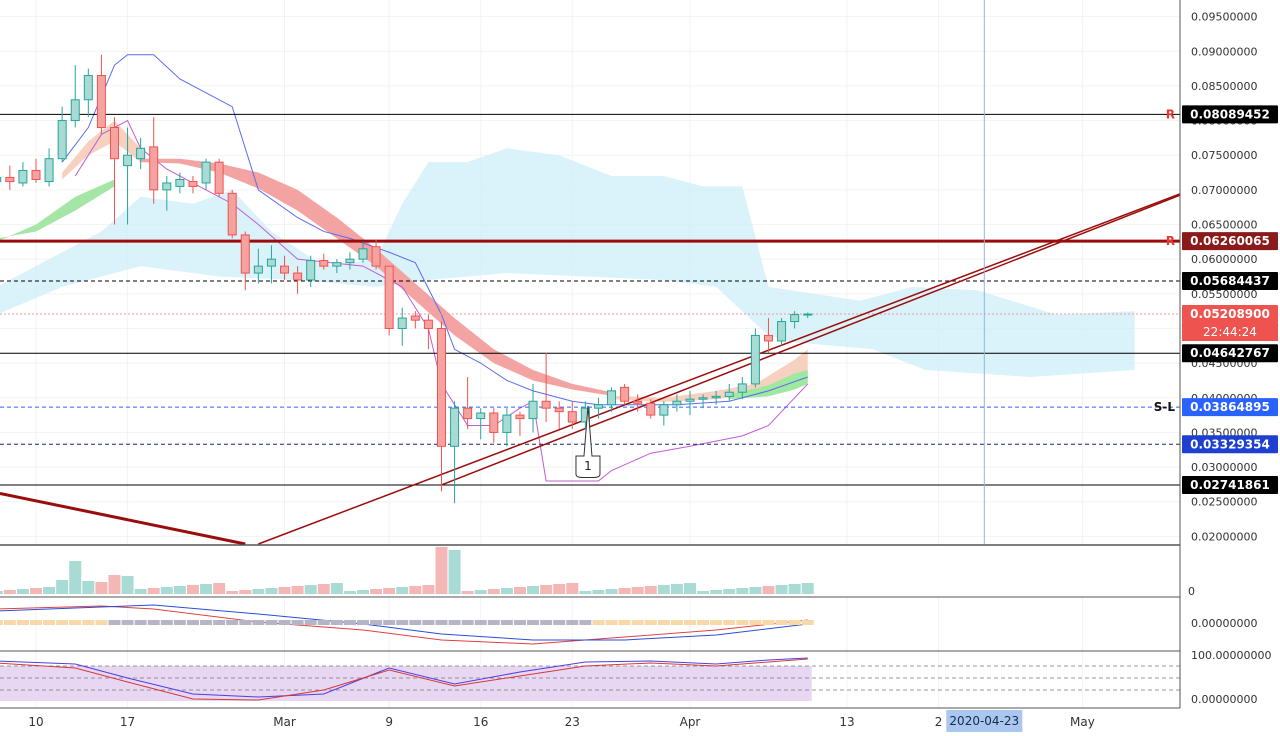 The width and height of the screenshot is (1280, 736). I want to click on green-ribbon-left, so click(57, 210).